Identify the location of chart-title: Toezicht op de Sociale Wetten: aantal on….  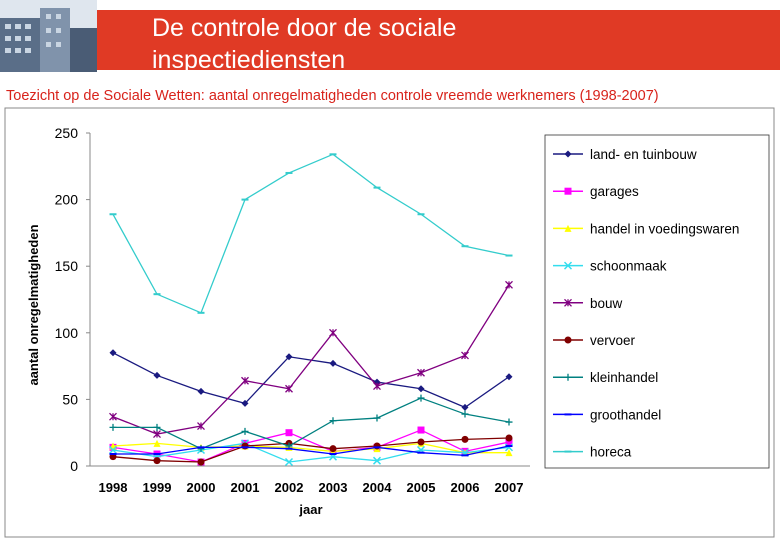
(332, 96).